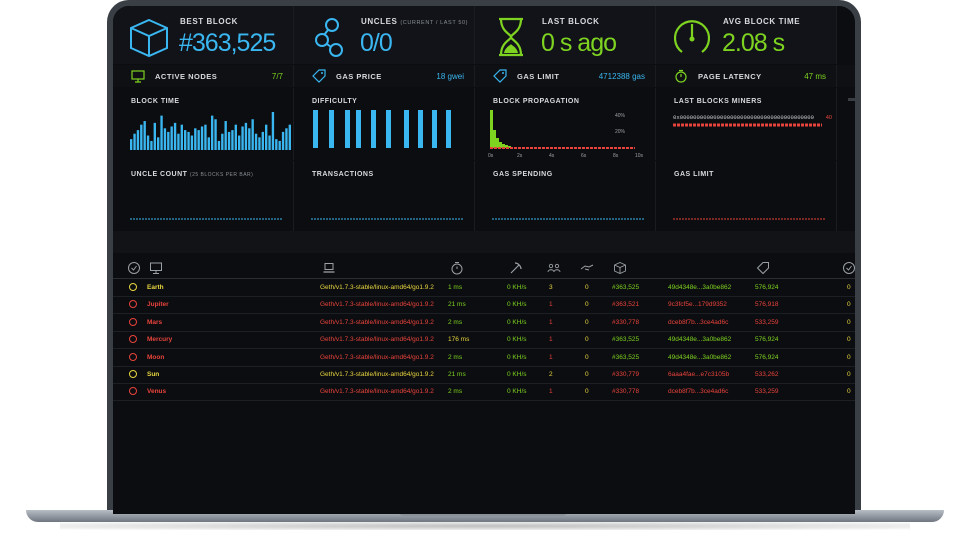 The height and width of the screenshot is (544, 966). I want to click on block-time-title: BLOCK TIME, so click(155, 101).